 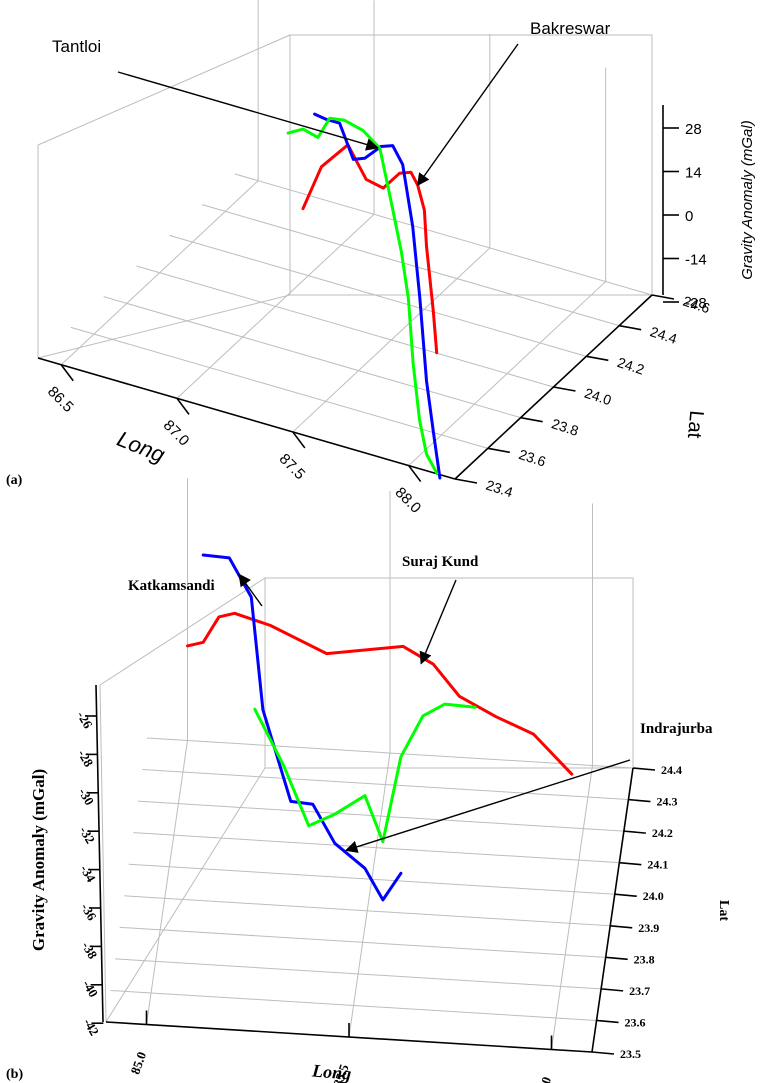 What do you see at coordinates (88, 873) in the screenshot?
I see `panel-b-z-tick-label: -34` at bounding box center [88, 873].